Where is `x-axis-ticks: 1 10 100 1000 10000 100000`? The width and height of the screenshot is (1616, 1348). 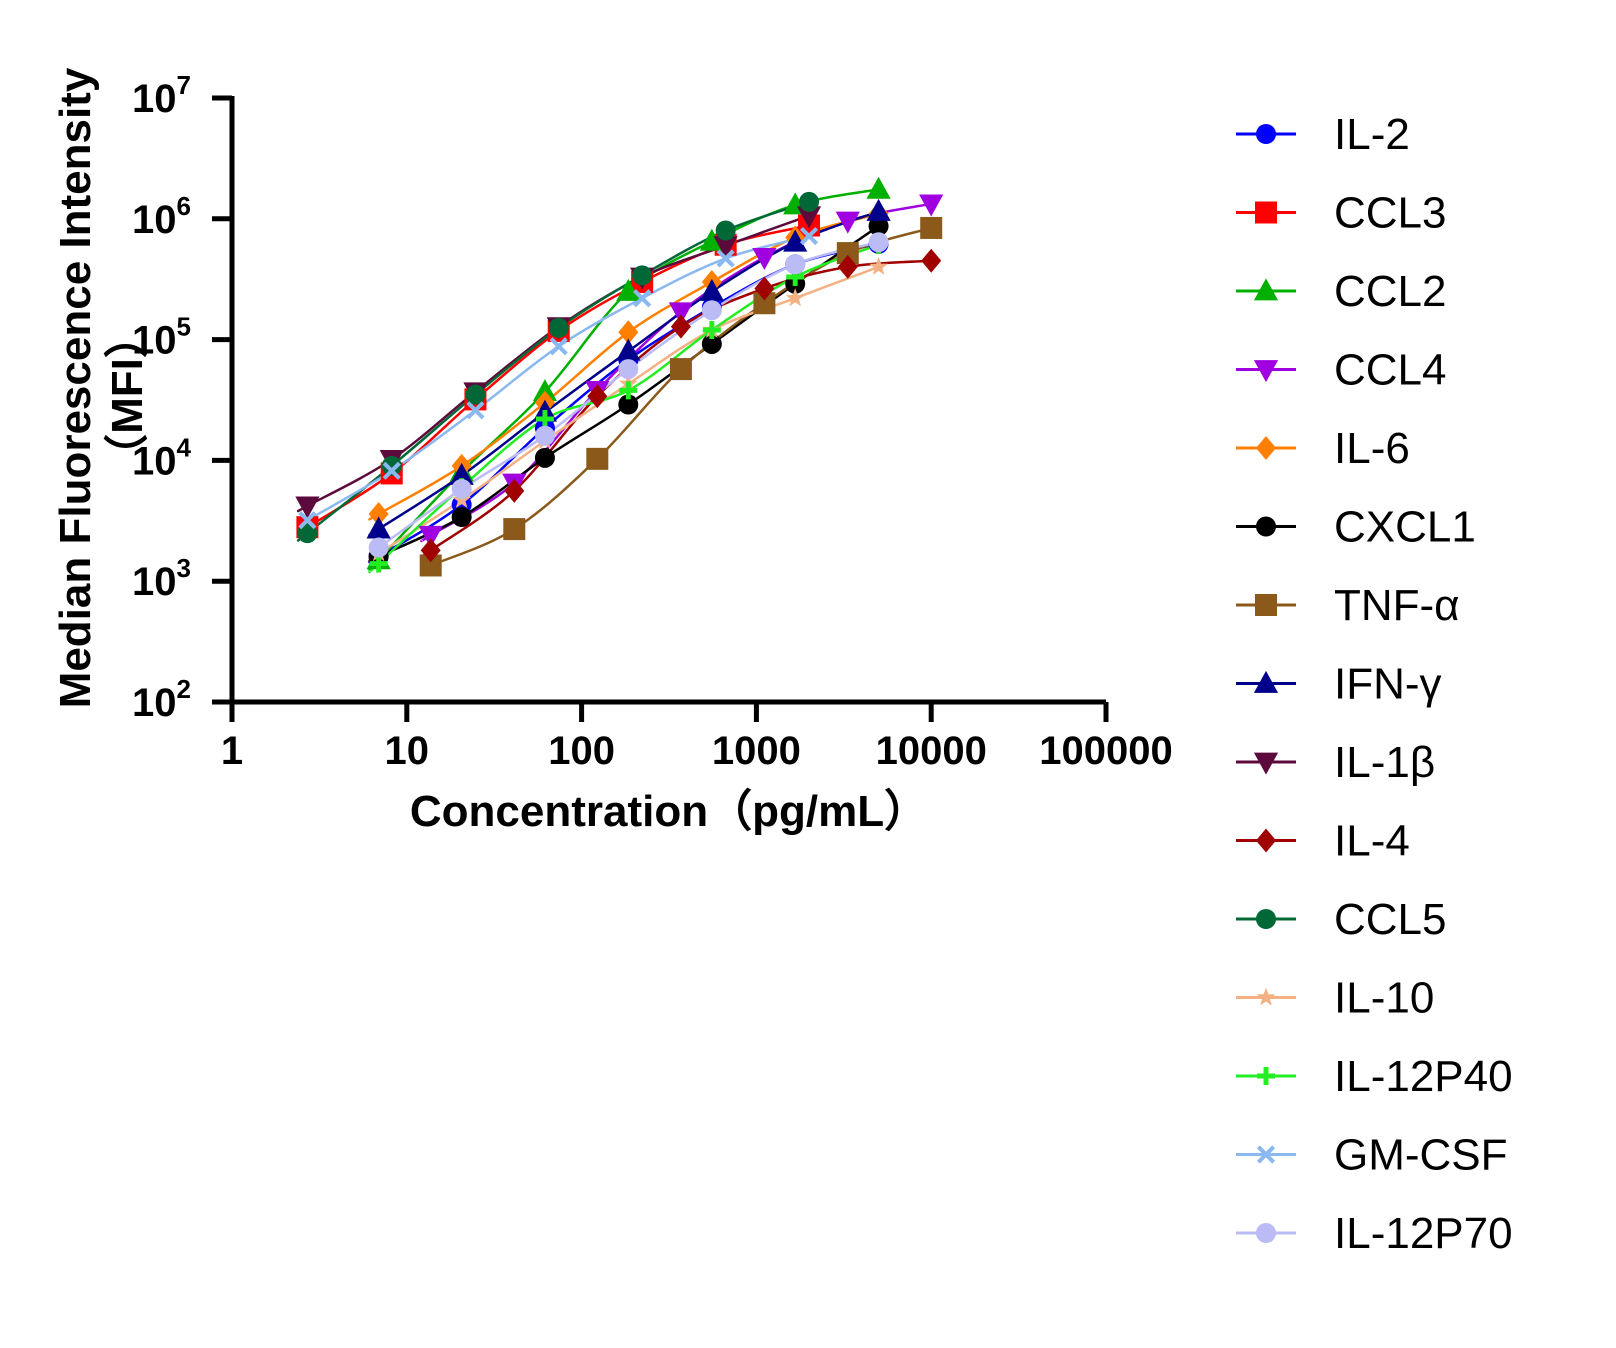 x-axis-ticks: 1 10 100 1000 10000 100000 is located at coordinates (697, 737).